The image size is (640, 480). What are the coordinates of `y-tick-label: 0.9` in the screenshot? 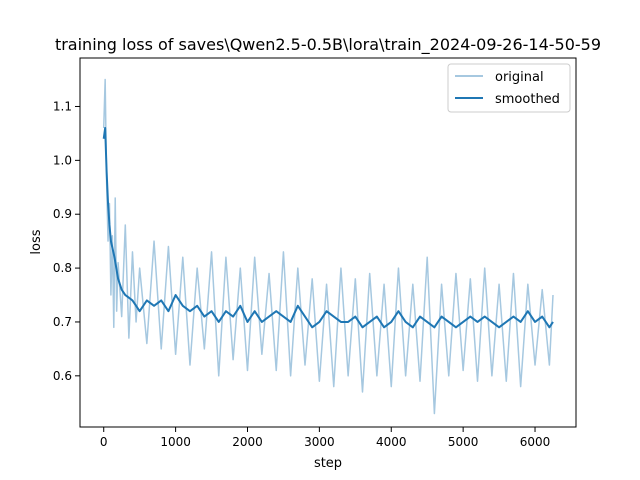 It's located at (62, 214).